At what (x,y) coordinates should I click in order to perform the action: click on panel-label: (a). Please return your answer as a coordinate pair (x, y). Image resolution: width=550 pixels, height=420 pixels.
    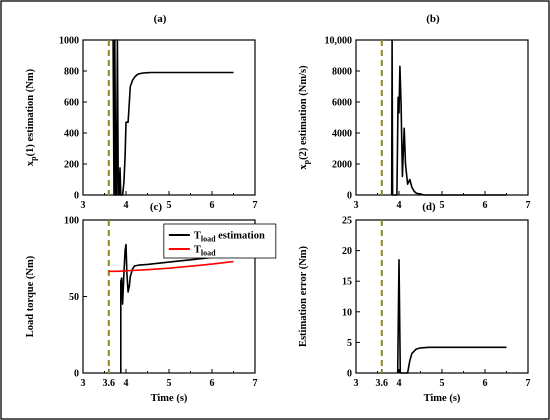
    Looking at the image, I should click on (160, 19).